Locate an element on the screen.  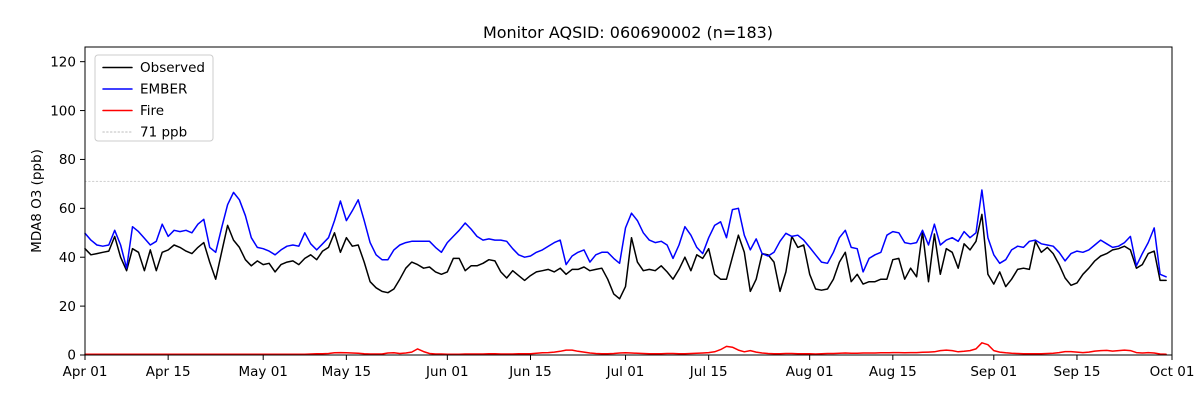
x-tick-label: Jul 15 is located at coordinates (708, 372).